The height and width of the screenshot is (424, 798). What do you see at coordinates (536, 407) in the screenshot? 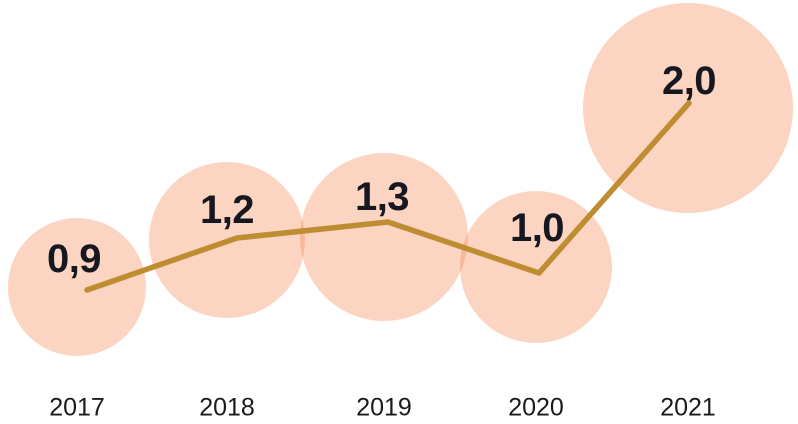
I see `x-axis-label-2020: 2020` at bounding box center [536, 407].